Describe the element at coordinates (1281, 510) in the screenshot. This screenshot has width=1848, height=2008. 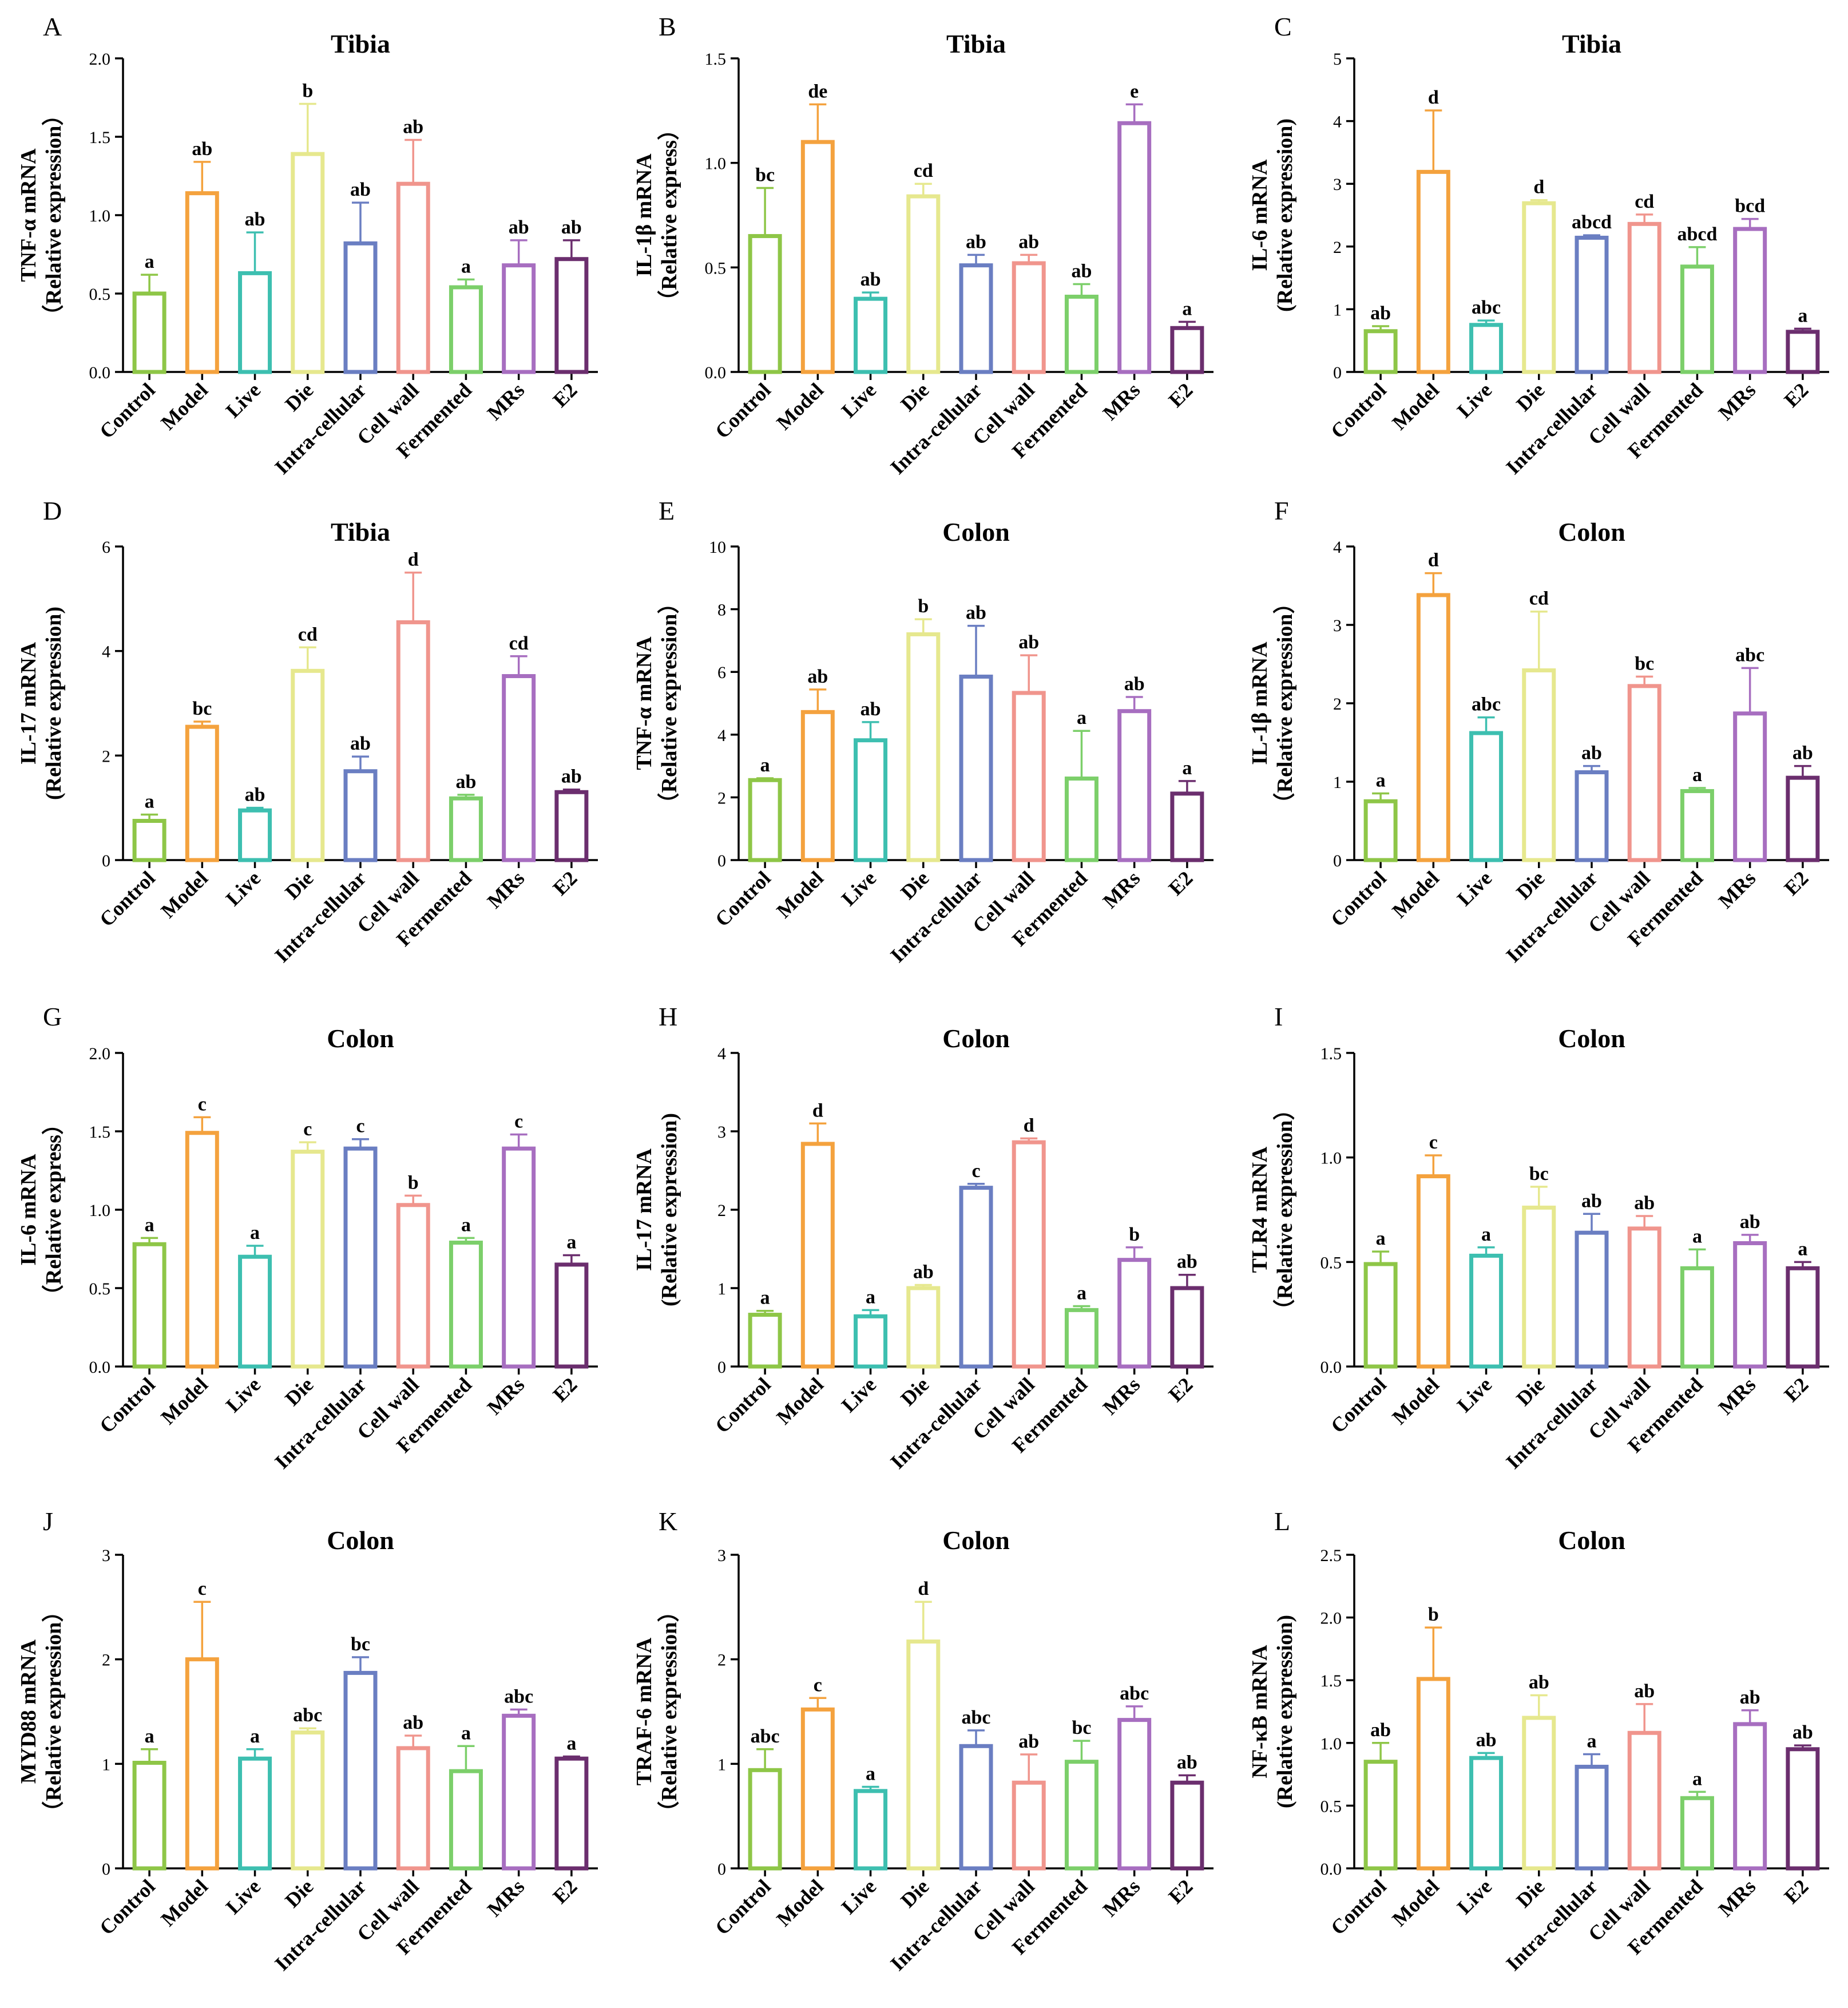
I see `panel-letter: F` at that location.